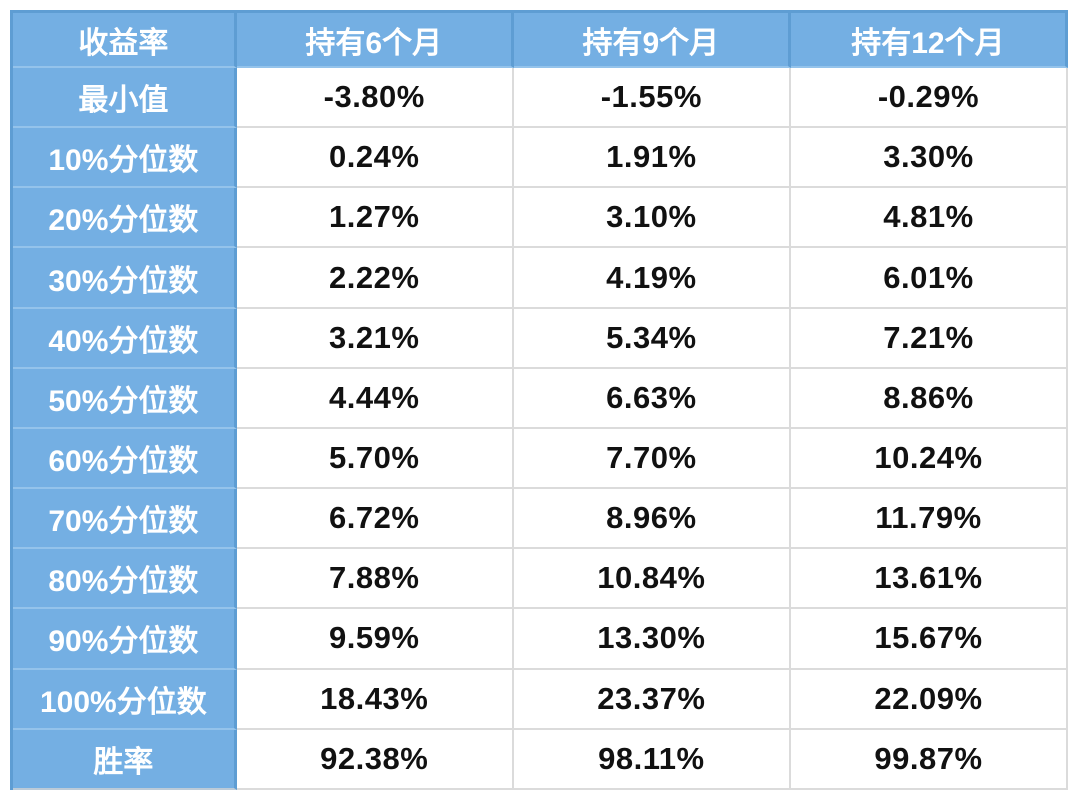  I want to click on value-cell: 6.72%, so click(375, 519).